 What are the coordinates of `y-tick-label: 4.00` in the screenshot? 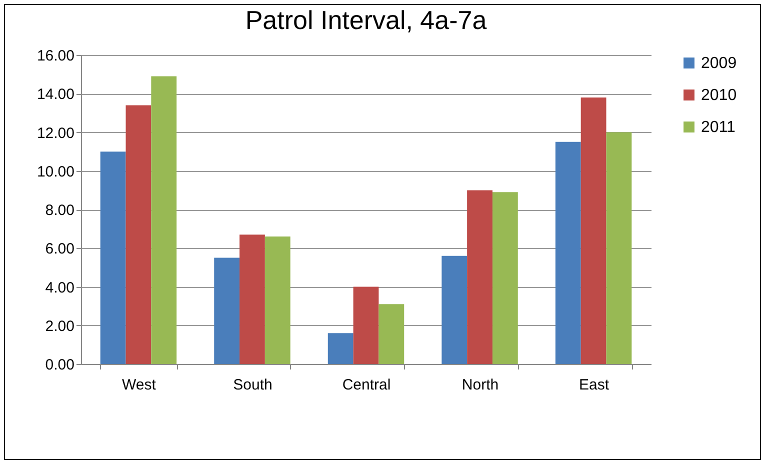 It's located at (59, 287).